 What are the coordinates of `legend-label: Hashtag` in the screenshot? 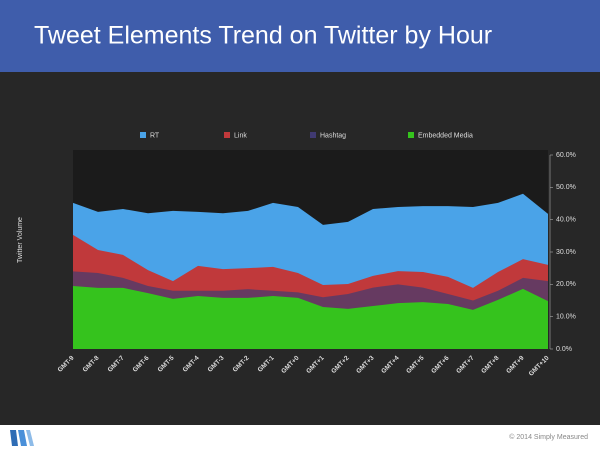 It's located at (333, 135).